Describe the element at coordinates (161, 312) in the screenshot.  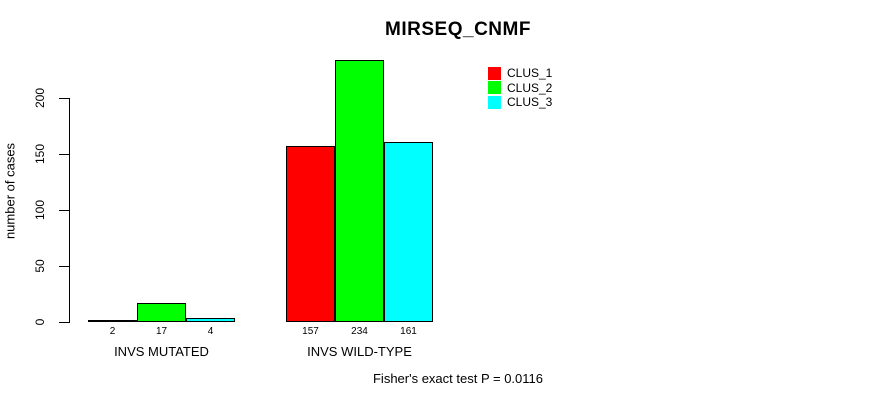
I see `bar-clus_2-invs-mutated` at that location.